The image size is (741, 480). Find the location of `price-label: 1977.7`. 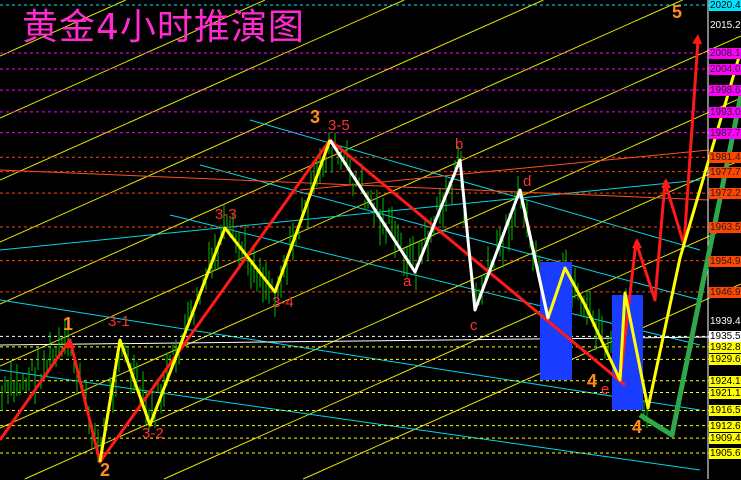

price-label: 1977.7 is located at coordinates (725, 172).